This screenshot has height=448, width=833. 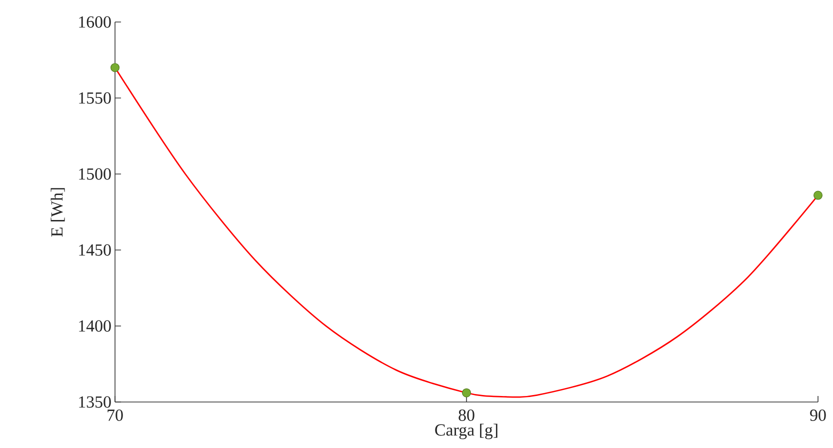 I want to click on y-tick-label: 1550, so click(x=95, y=98).